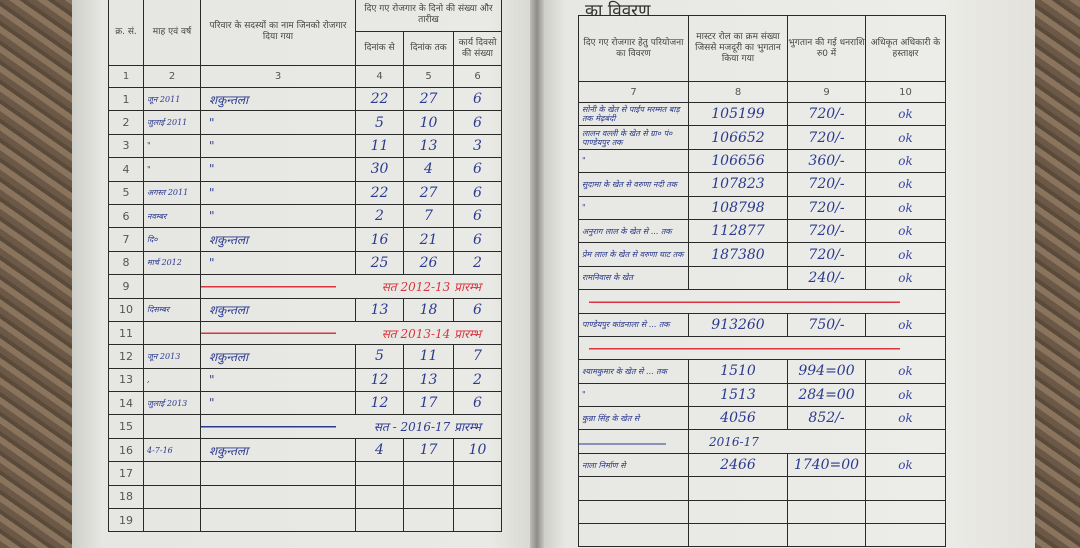  What do you see at coordinates (477, 146) in the screenshot?
I see `work-days-cell: 3` at bounding box center [477, 146].